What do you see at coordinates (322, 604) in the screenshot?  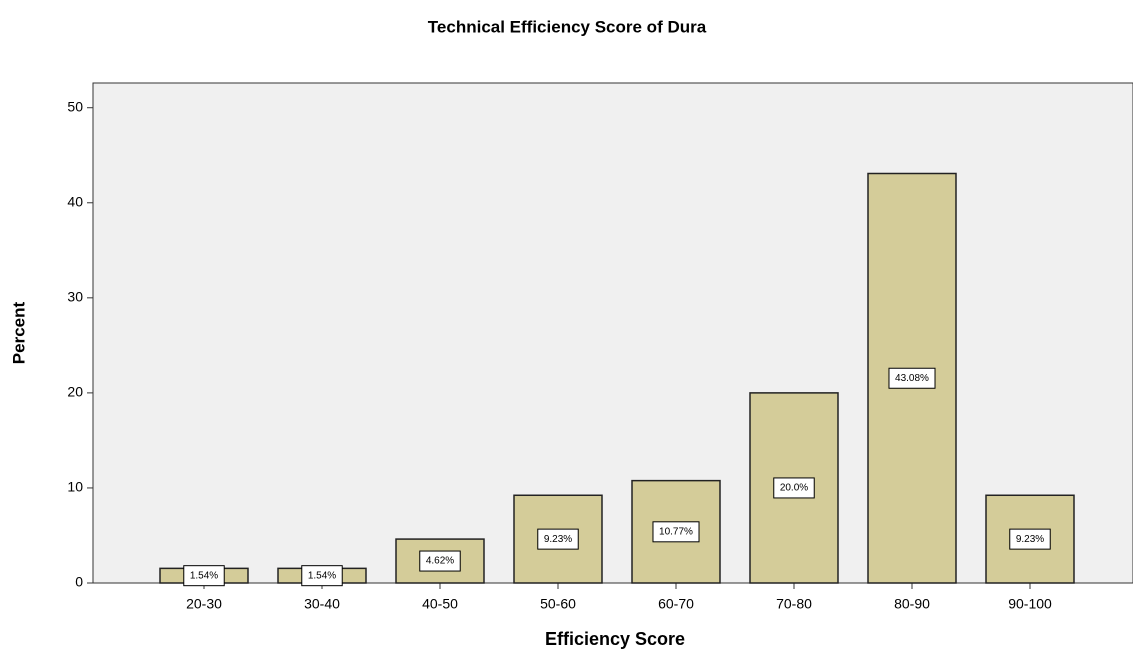 I see `x-tick-label: 30-40` at bounding box center [322, 604].